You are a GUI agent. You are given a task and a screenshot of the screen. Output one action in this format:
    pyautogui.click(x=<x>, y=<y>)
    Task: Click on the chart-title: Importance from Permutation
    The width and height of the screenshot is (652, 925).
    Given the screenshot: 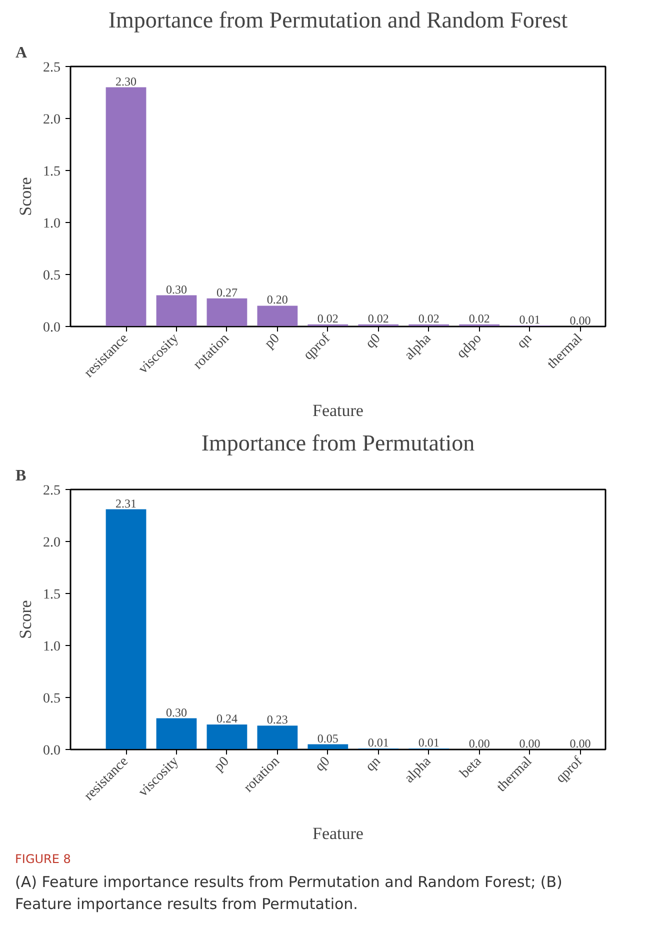 What is the action you would take?
    pyautogui.click(x=338, y=443)
    